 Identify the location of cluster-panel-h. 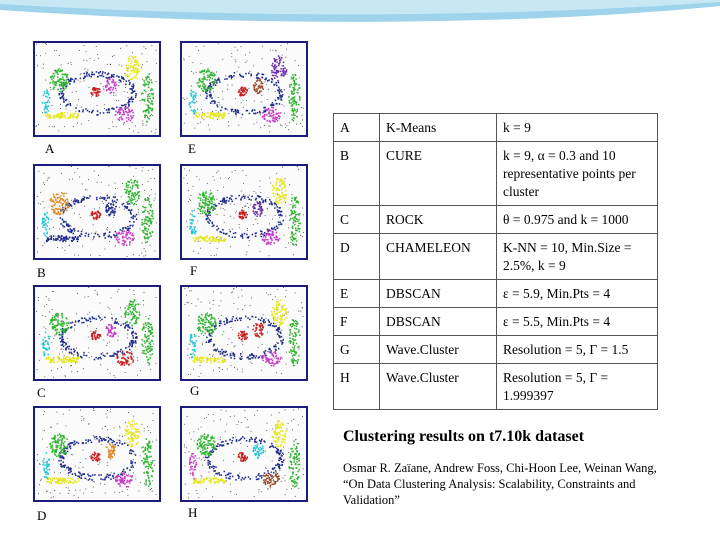
(244, 454).